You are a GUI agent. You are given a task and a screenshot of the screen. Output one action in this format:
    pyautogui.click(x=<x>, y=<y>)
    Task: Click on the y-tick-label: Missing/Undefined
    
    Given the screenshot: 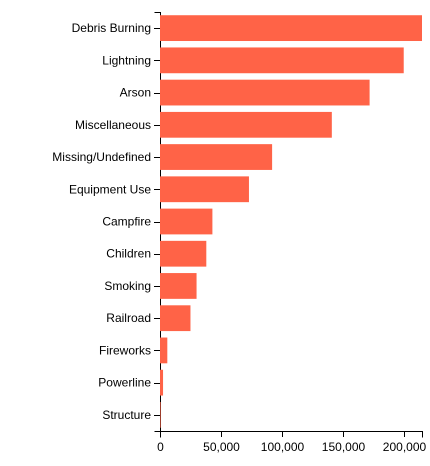 What is the action you would take?
    pyautogui.click(x=101, y=157)
    